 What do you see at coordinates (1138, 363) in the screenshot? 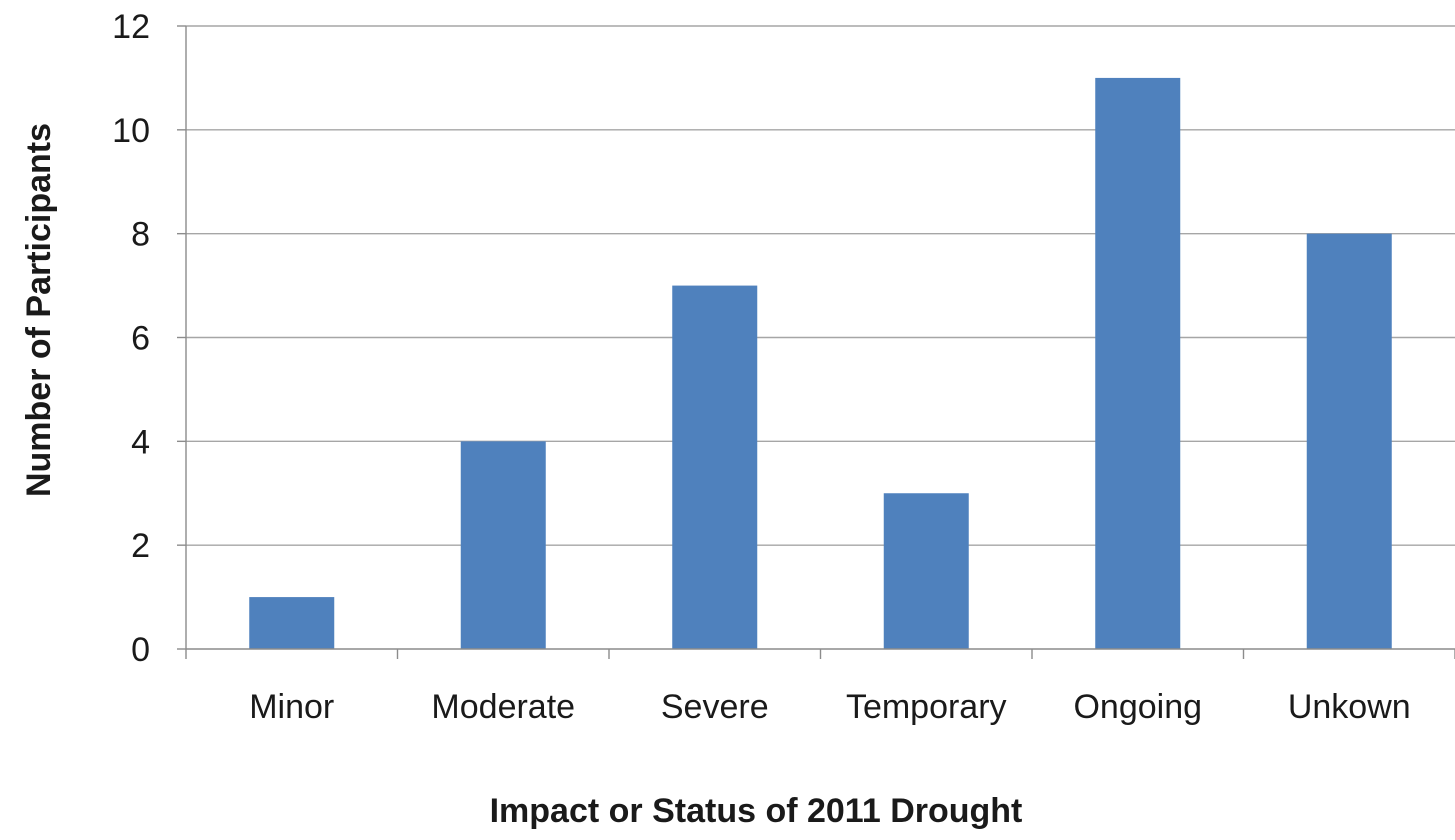
I see `bar-ongoing` at bounding box center [1138, 363].